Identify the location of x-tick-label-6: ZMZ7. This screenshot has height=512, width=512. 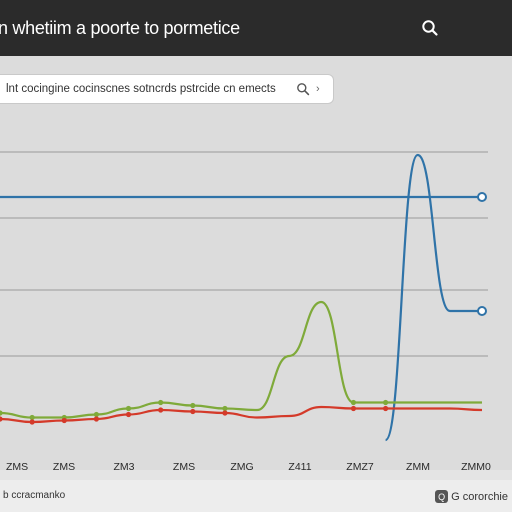
(360, 467).